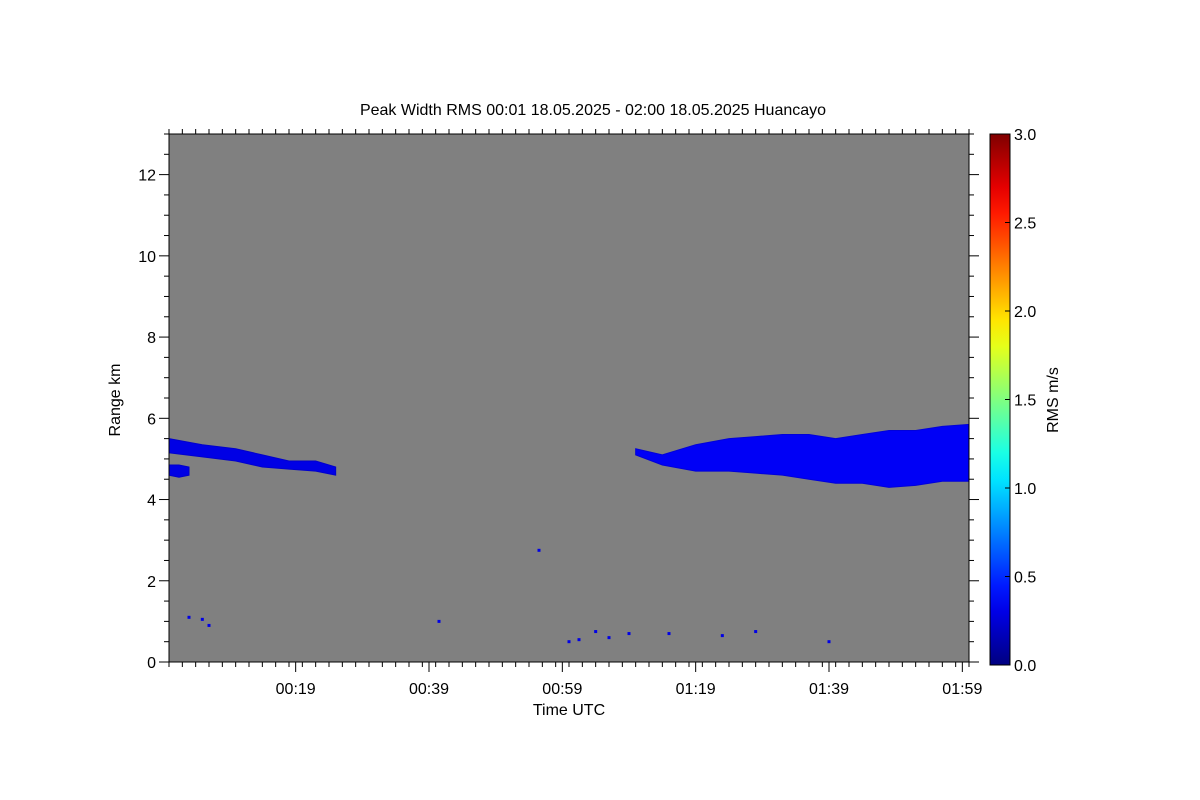 The height and width of the screenshot is (800, 1200). I want to click on y-tick-label: 0, so click(151, 663).